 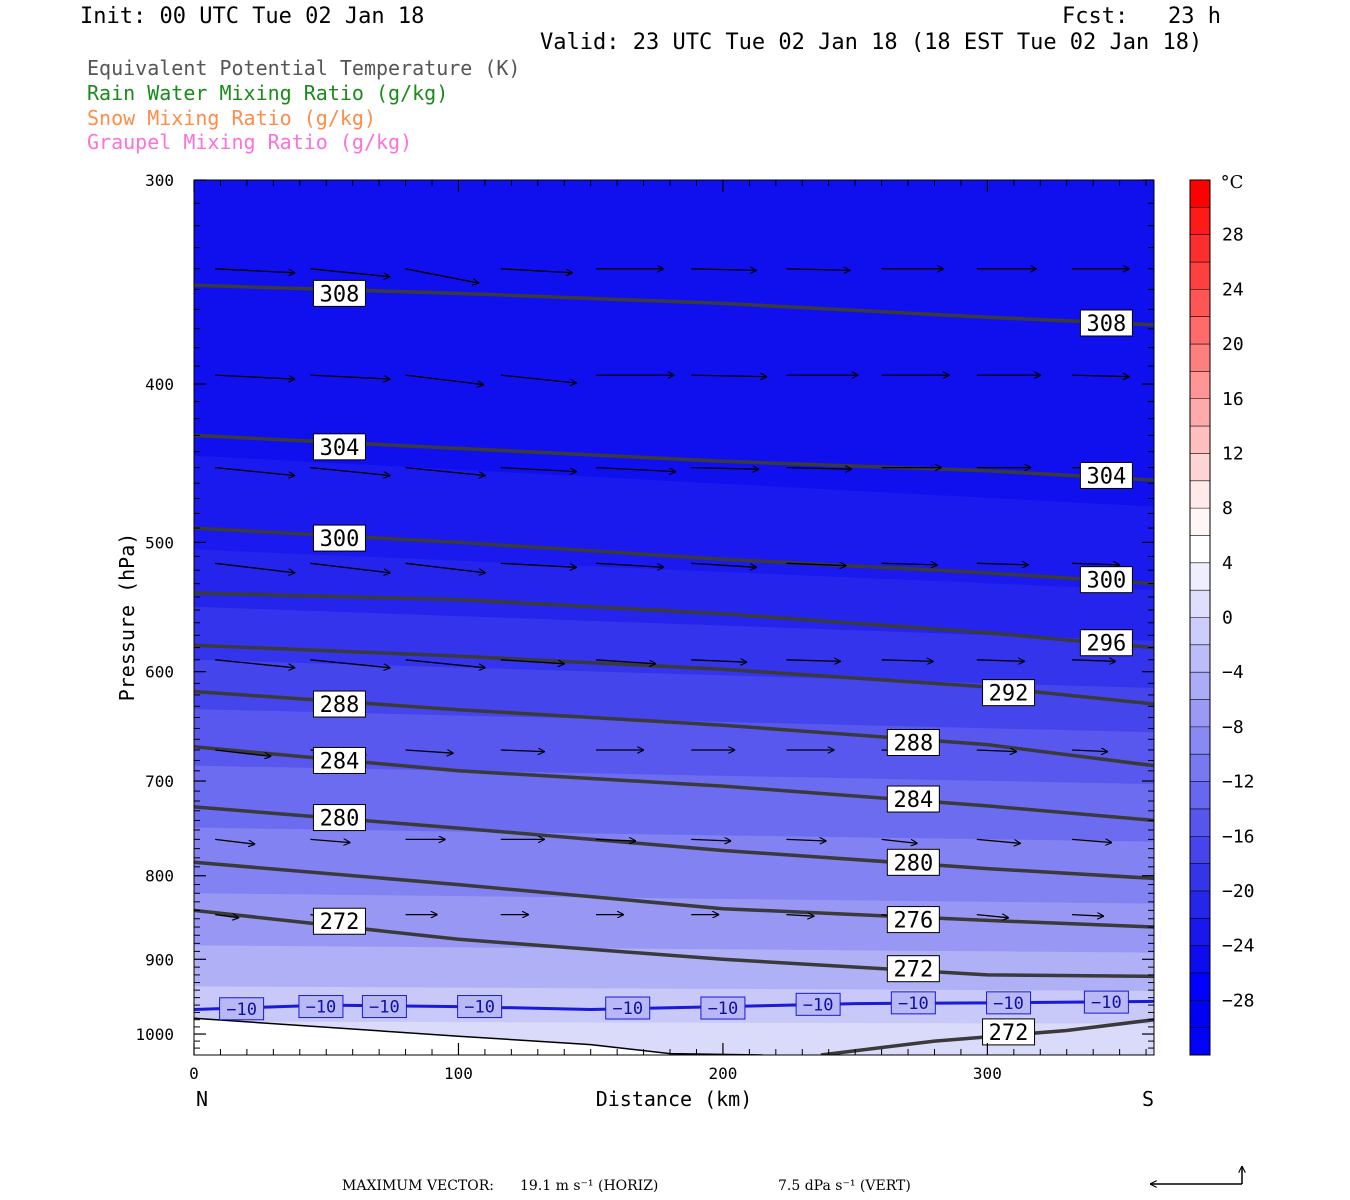 What do you see at coordinates (1238, 946) in the screenshot?
I see `colorbar-tick-label: −24` at bounding box center [1238, 946].